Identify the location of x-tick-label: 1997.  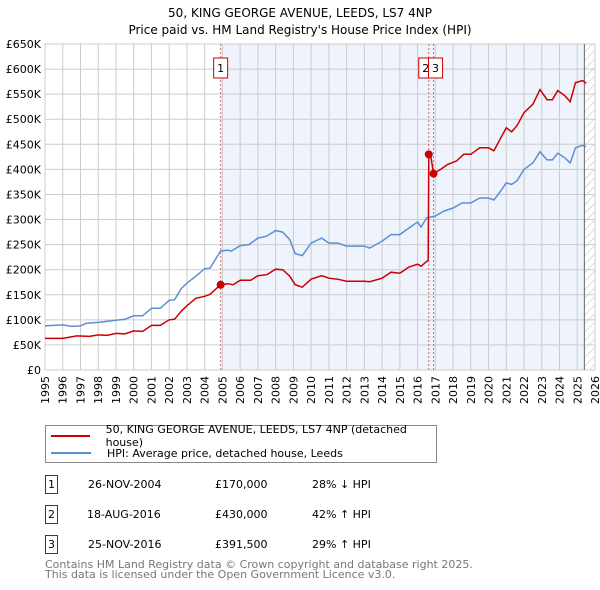
(80, 390).